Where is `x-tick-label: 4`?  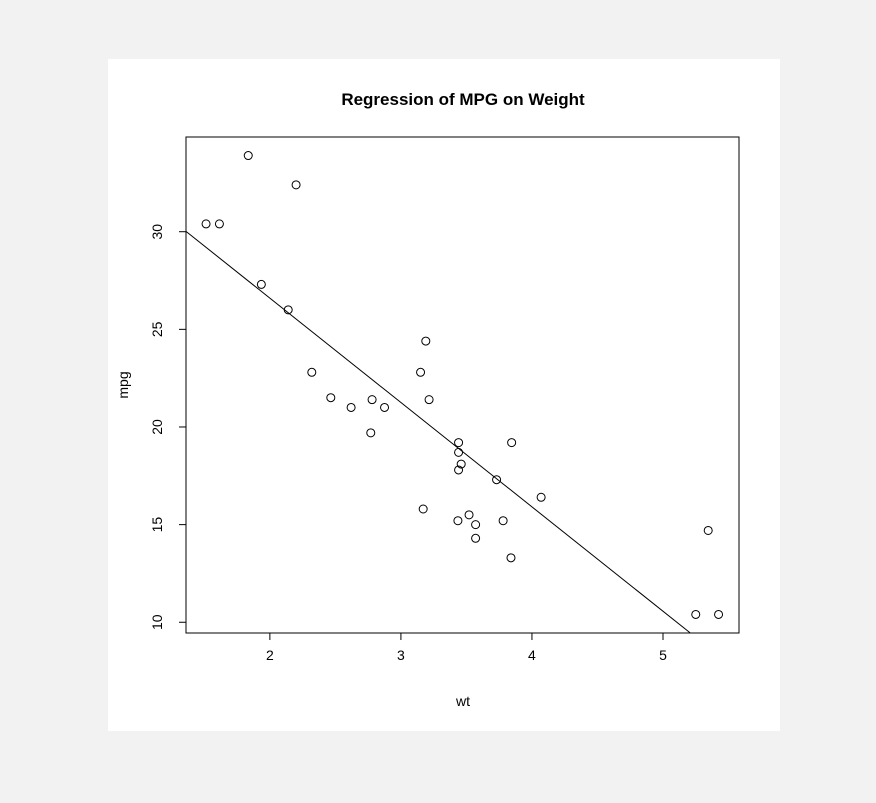 x-tick-label: 4 is located at coordinates (532, 655).